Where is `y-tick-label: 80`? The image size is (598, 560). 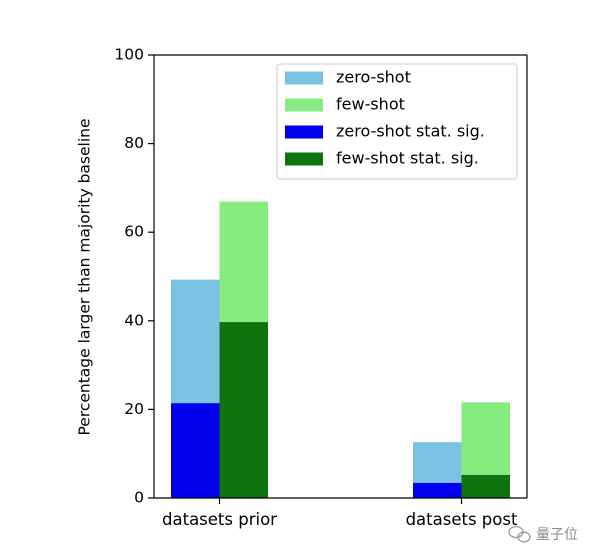
y-tick-label: 80 is located at coordinates (134, 143).